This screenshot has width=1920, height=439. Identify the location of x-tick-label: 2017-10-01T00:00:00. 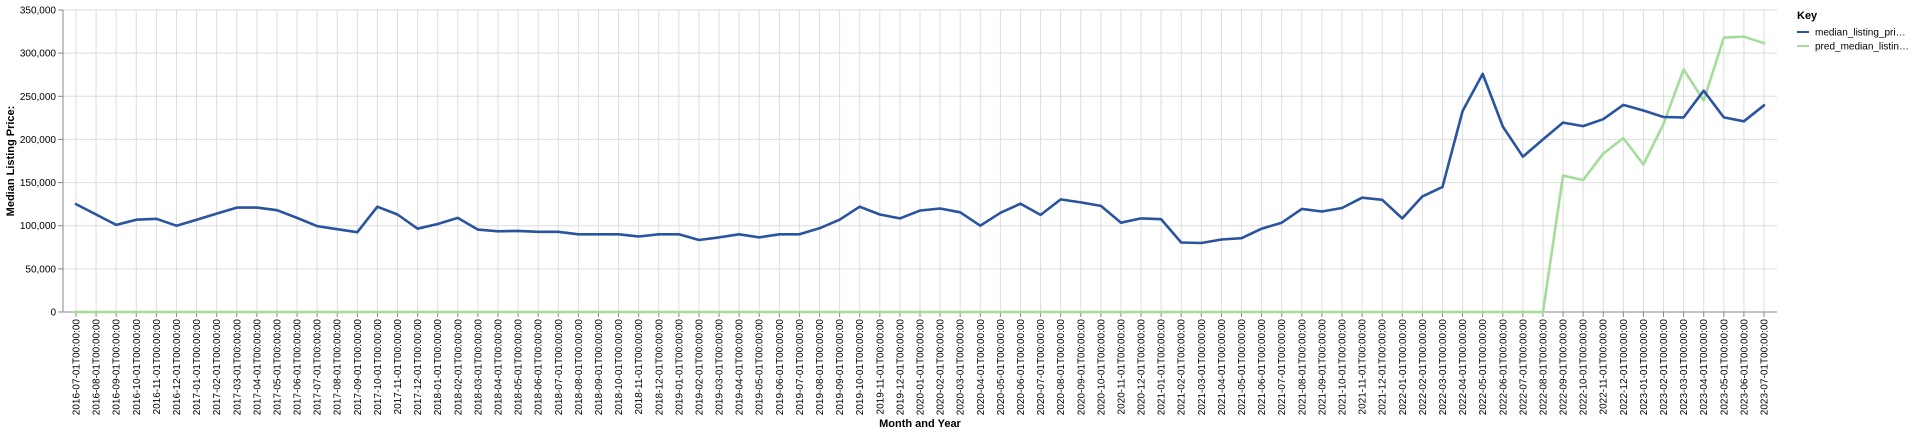
(378, 367).